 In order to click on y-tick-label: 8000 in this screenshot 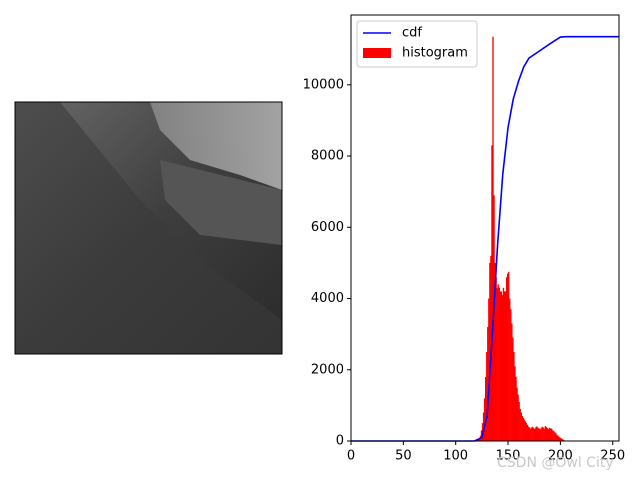, I will do `click(327, 156)`.